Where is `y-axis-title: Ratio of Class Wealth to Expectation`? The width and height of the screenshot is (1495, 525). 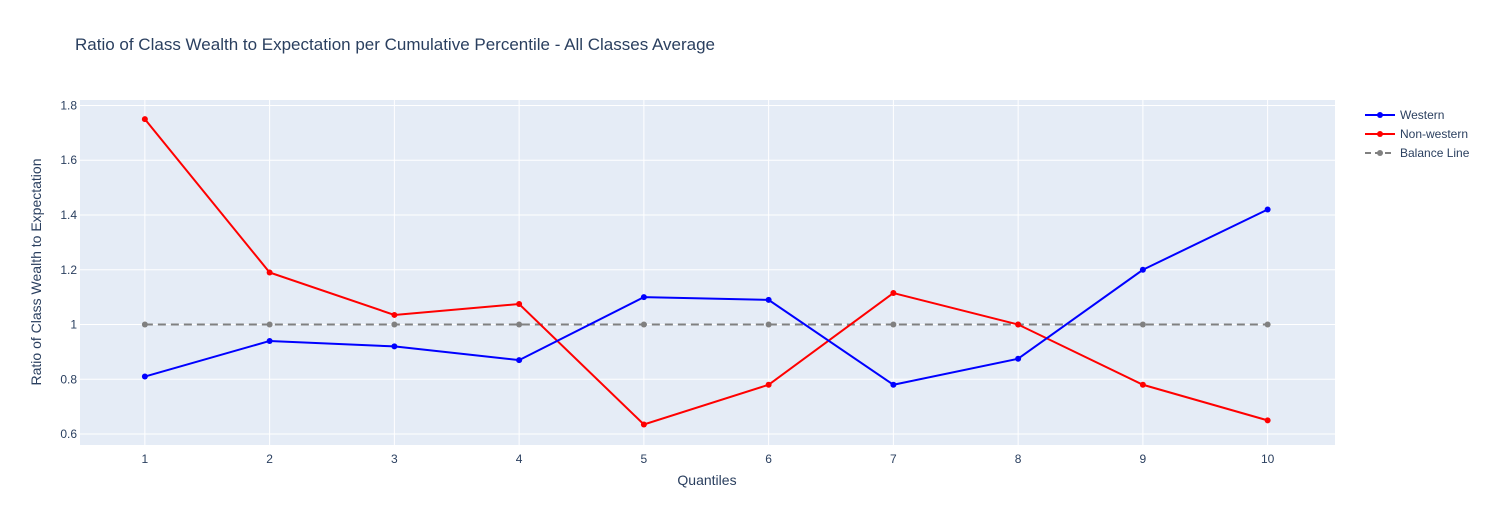 y-axis-title: Ratio of Class Wealth to Expectation is located at coordinates (36, 272).